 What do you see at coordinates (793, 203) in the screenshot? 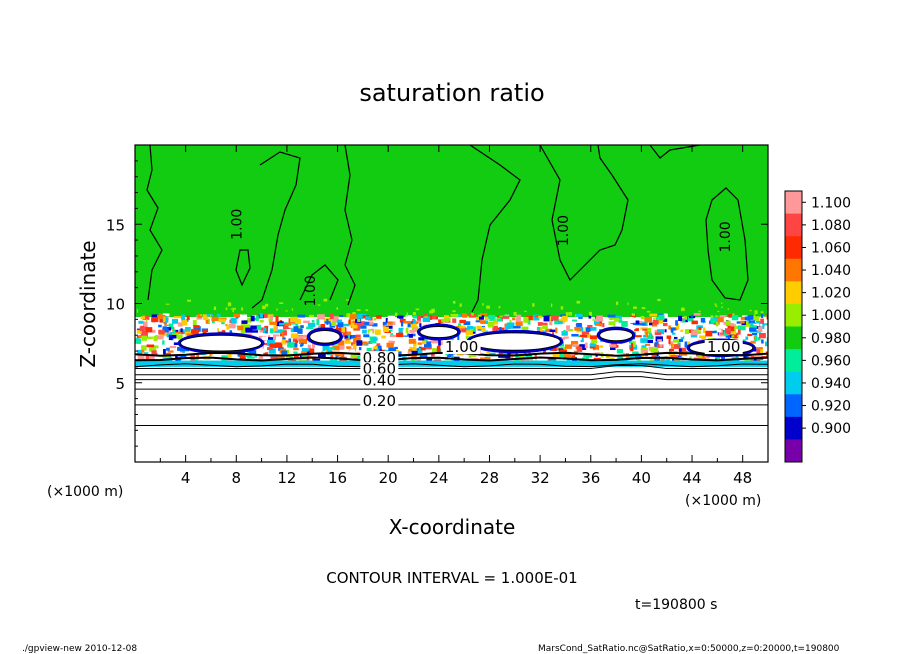
I see `colorbar-swatch` at bounding box center [793, 203].